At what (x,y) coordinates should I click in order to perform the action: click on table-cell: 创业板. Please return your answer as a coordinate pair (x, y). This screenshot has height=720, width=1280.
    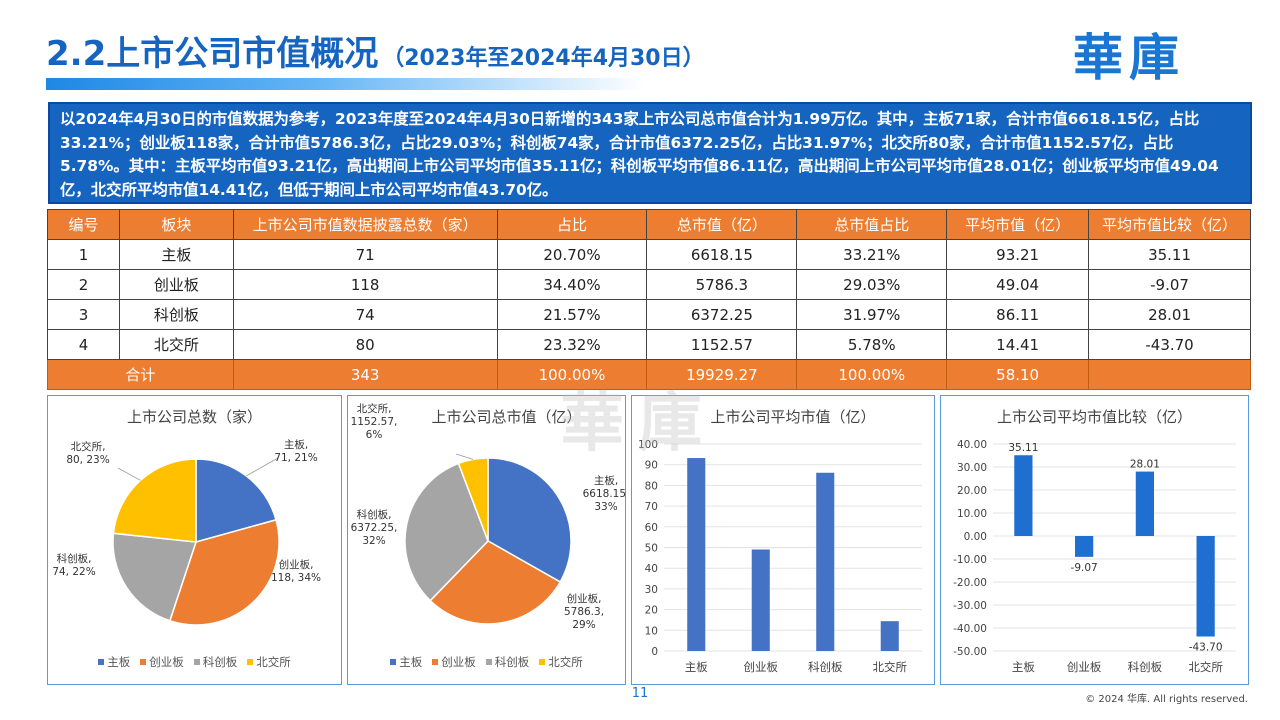
    Looking at the image, I should click on (176, 284).